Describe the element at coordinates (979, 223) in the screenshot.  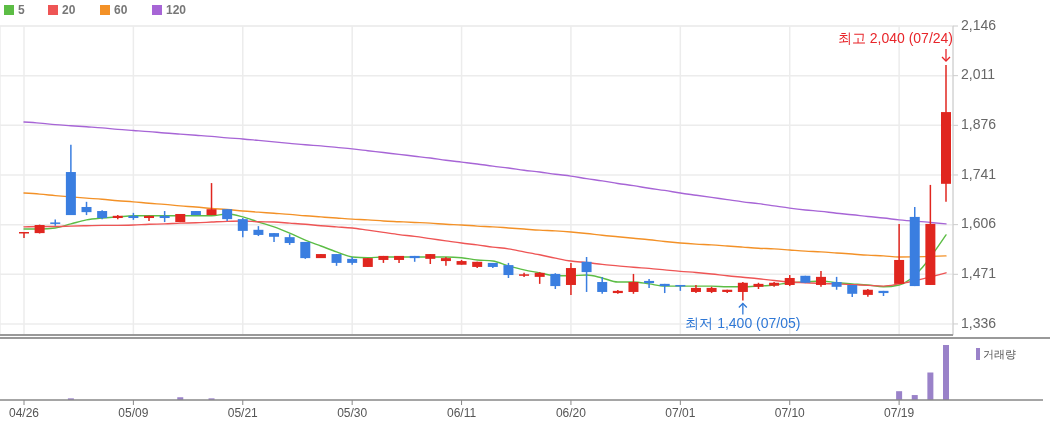
I see `y-tick-label: 1,606` at that location.